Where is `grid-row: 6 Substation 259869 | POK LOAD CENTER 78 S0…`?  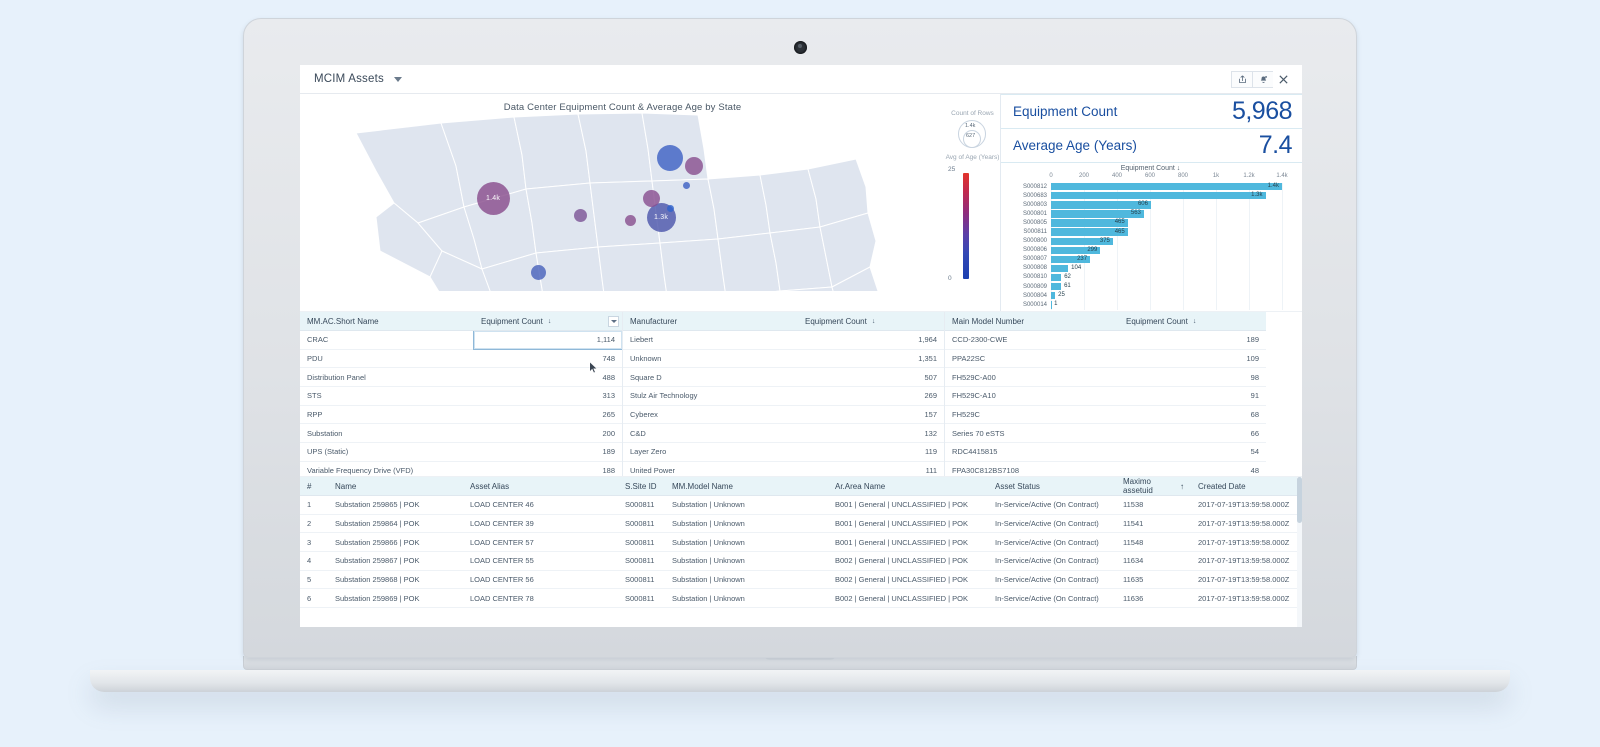 grid-row: 6 Substation 259869 | POK LOAD CENTER 78 S0… is located at coordinates (801, 599).